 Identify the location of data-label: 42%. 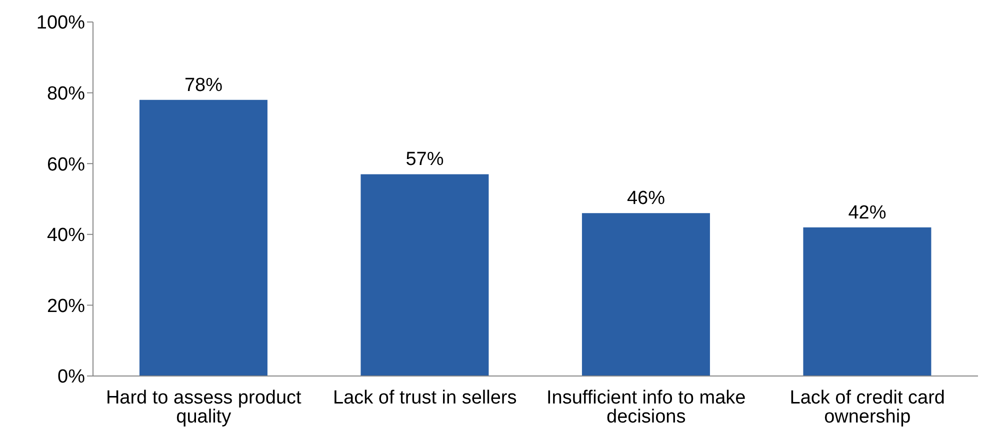
(867, 213).